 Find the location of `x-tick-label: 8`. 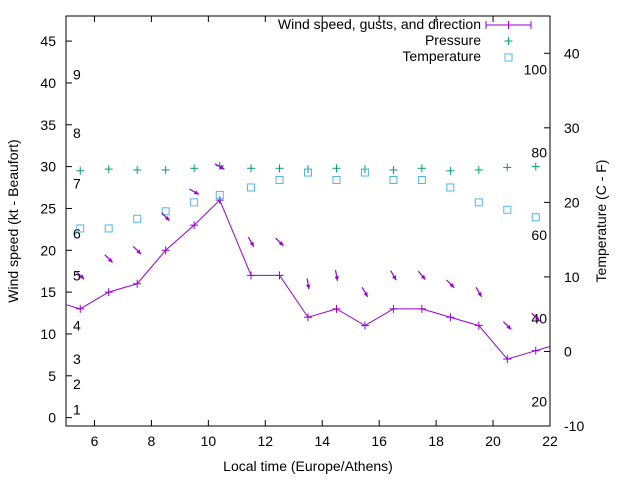

x-tick-label: 8 is located at coordinates (152, 441).